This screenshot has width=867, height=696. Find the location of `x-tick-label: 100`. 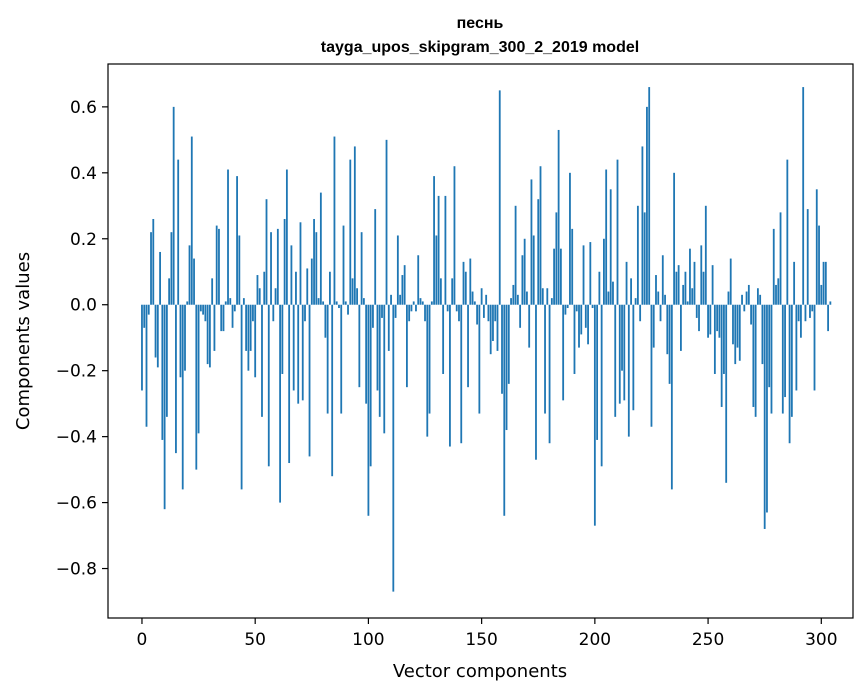

x-tick-label: 100 is located at coordinates (368, 640).